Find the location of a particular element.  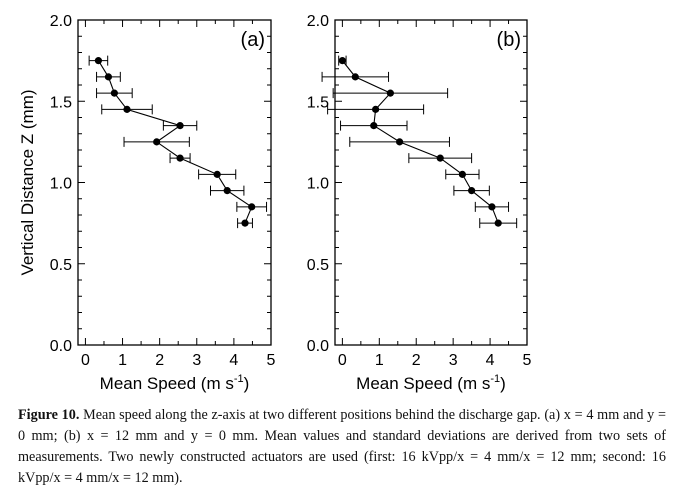

y-axis-title: Vertical Distance Z (mm) is located at coordinates (27, 182).